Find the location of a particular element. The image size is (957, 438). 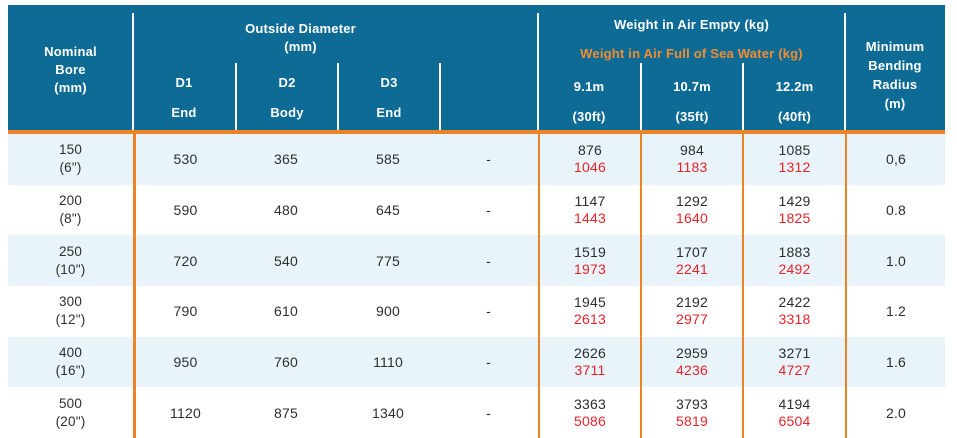

cell-min-bending-radius: 0.8 is located at coordinates (895, 210).